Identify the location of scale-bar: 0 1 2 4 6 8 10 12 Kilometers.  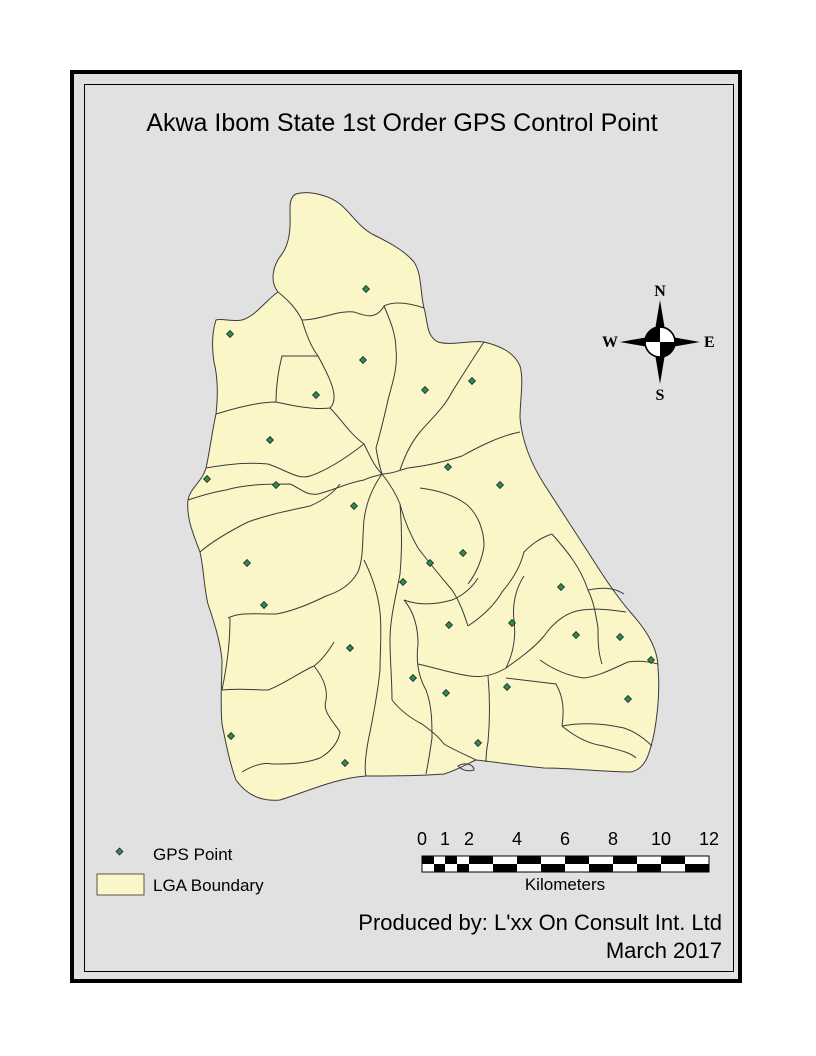
(568, 861).